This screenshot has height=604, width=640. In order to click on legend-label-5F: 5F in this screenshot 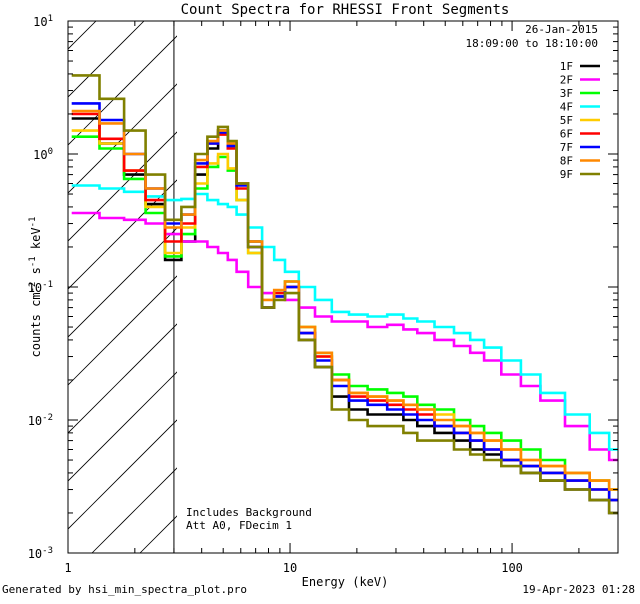, I will do `click(566, 120)`.